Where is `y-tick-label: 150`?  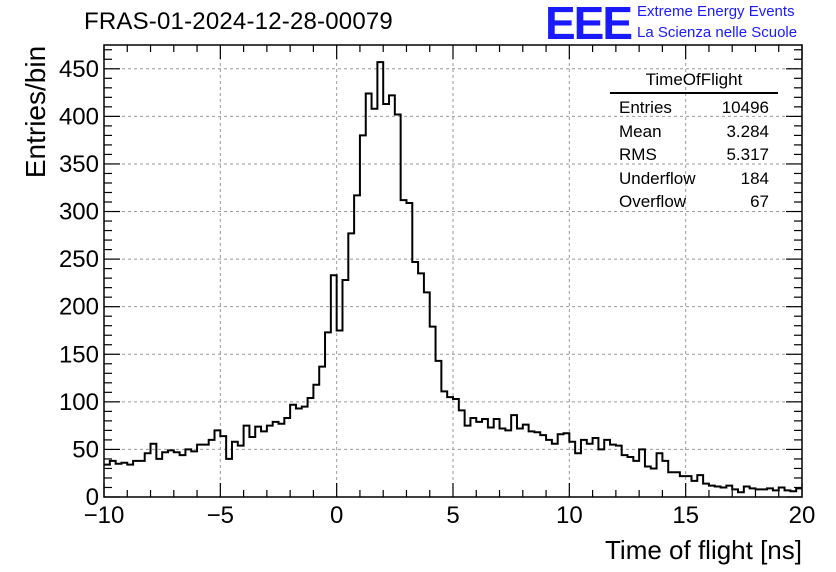 y-tick-label: 150 is located at coordinates (79, 354).